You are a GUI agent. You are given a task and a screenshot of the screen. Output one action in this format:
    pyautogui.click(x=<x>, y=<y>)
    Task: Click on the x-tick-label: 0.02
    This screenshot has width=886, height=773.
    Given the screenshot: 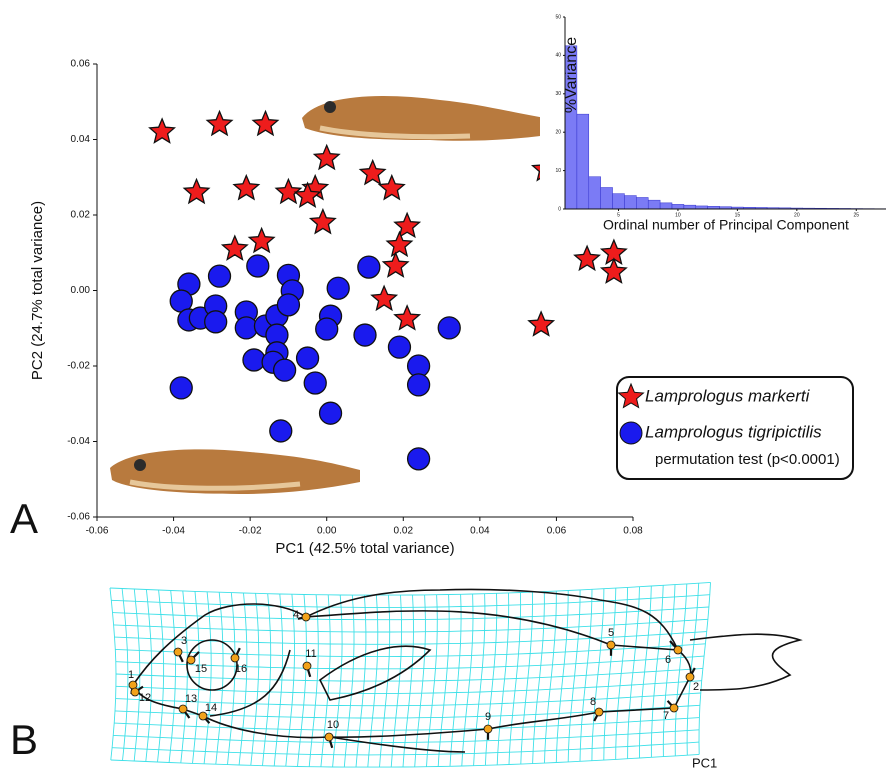 What is the action you would take?
    pyautogui.click(x=404, y=531)
    